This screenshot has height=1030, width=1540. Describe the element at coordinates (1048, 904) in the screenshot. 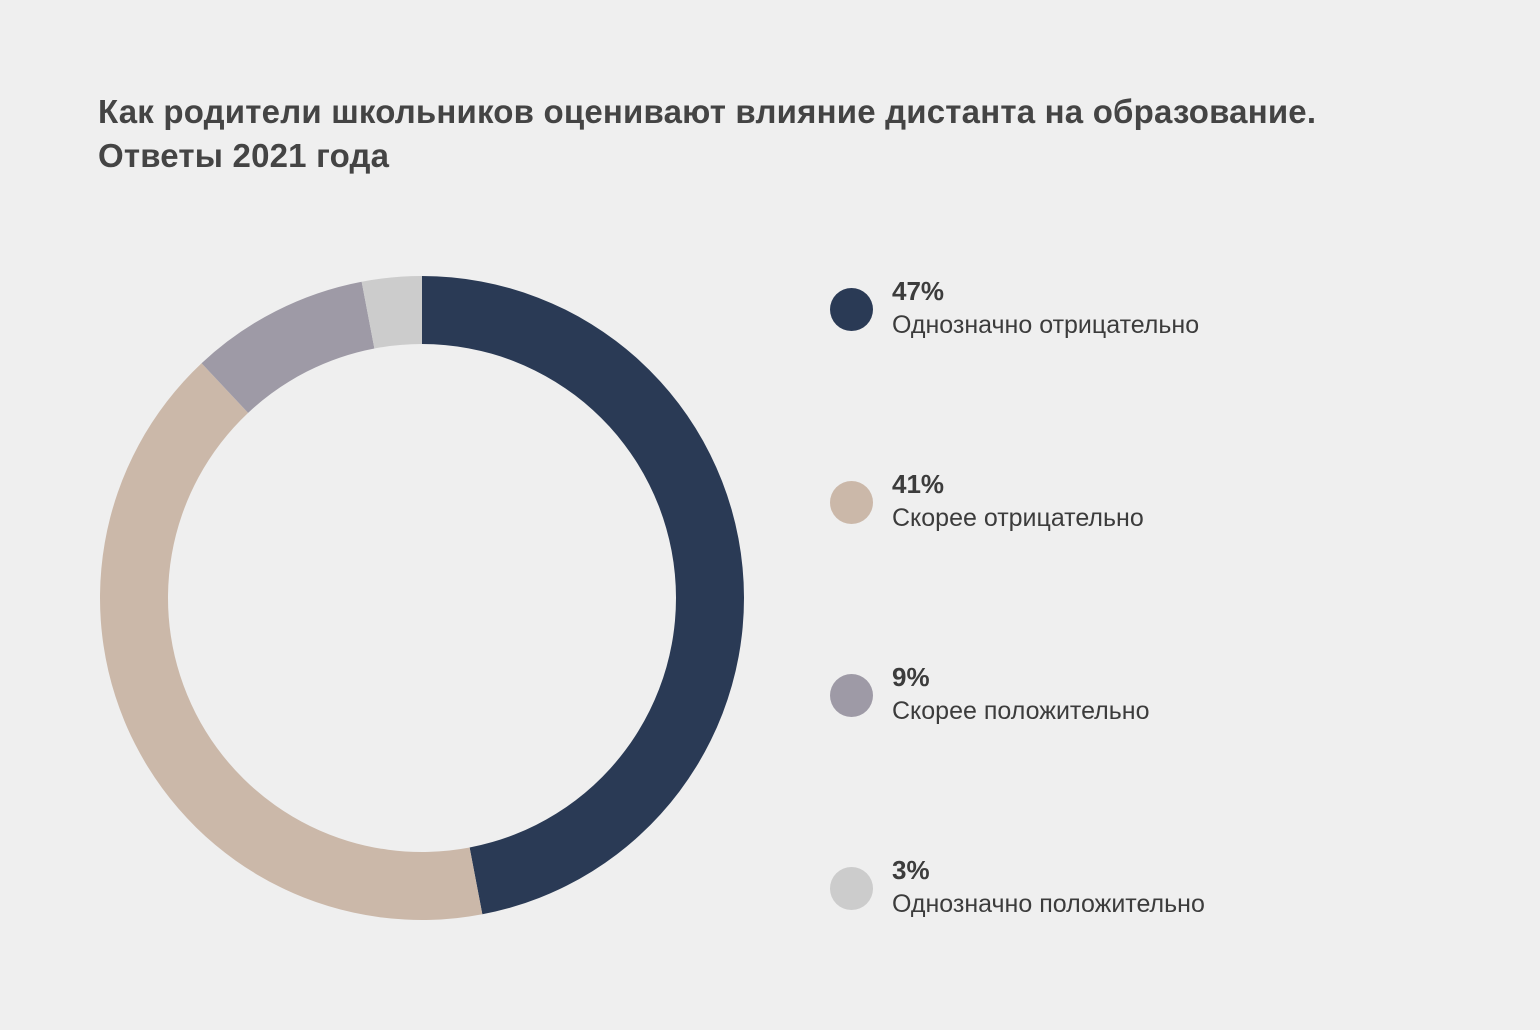

I see `legend-label: Однозначно положительно` at that location.